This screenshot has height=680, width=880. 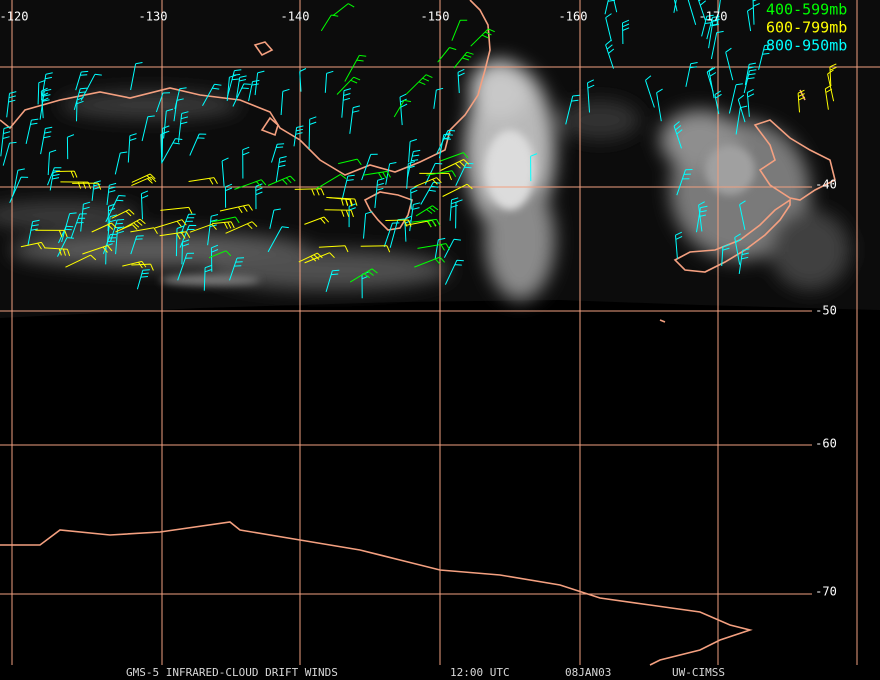 I want to click on lon-label: -170, so click(x=713, y=17).